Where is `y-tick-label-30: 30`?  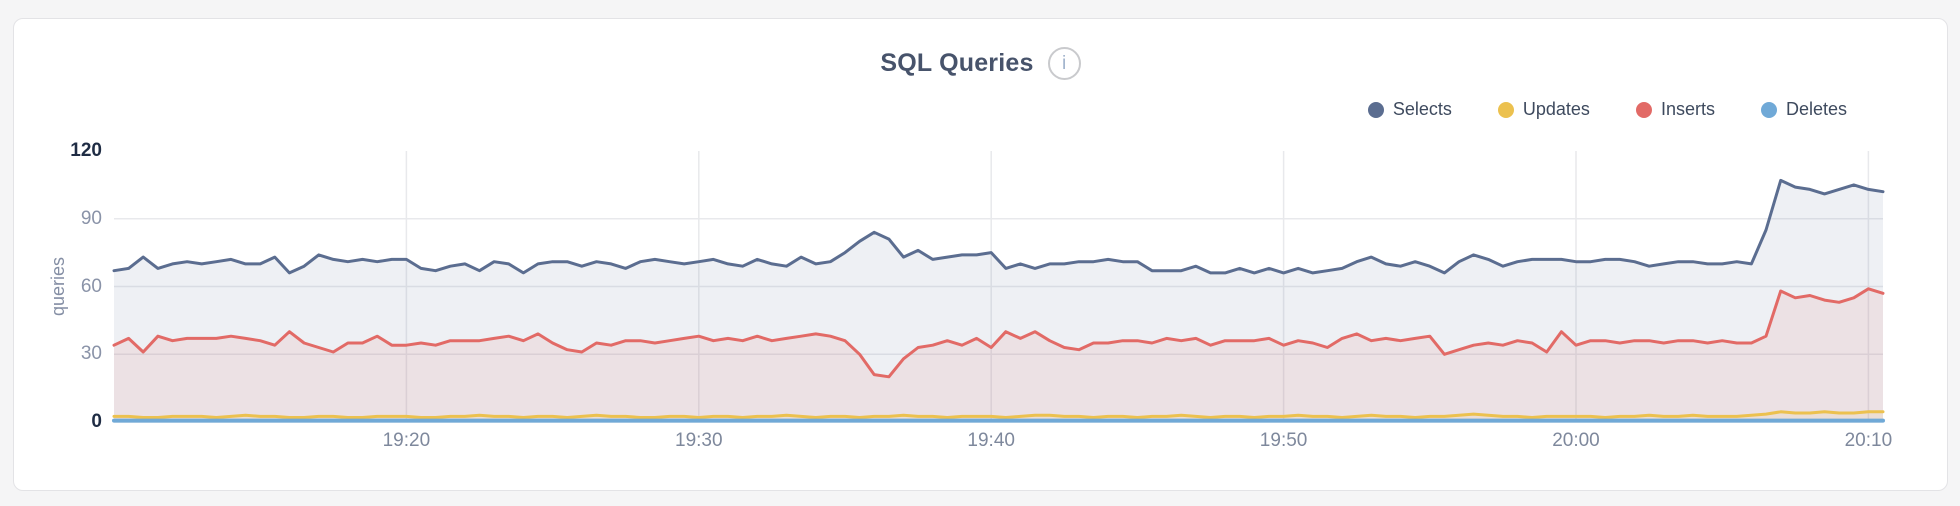 y-tick-label-30: 30 is located at coordinates (91, 354).